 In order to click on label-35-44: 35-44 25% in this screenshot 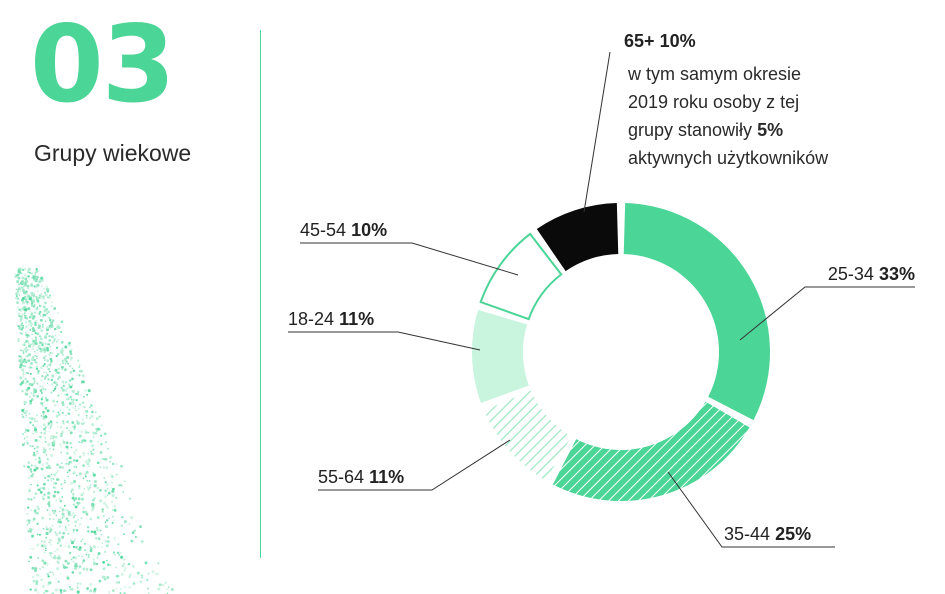, I will do `click(767, 534)`.